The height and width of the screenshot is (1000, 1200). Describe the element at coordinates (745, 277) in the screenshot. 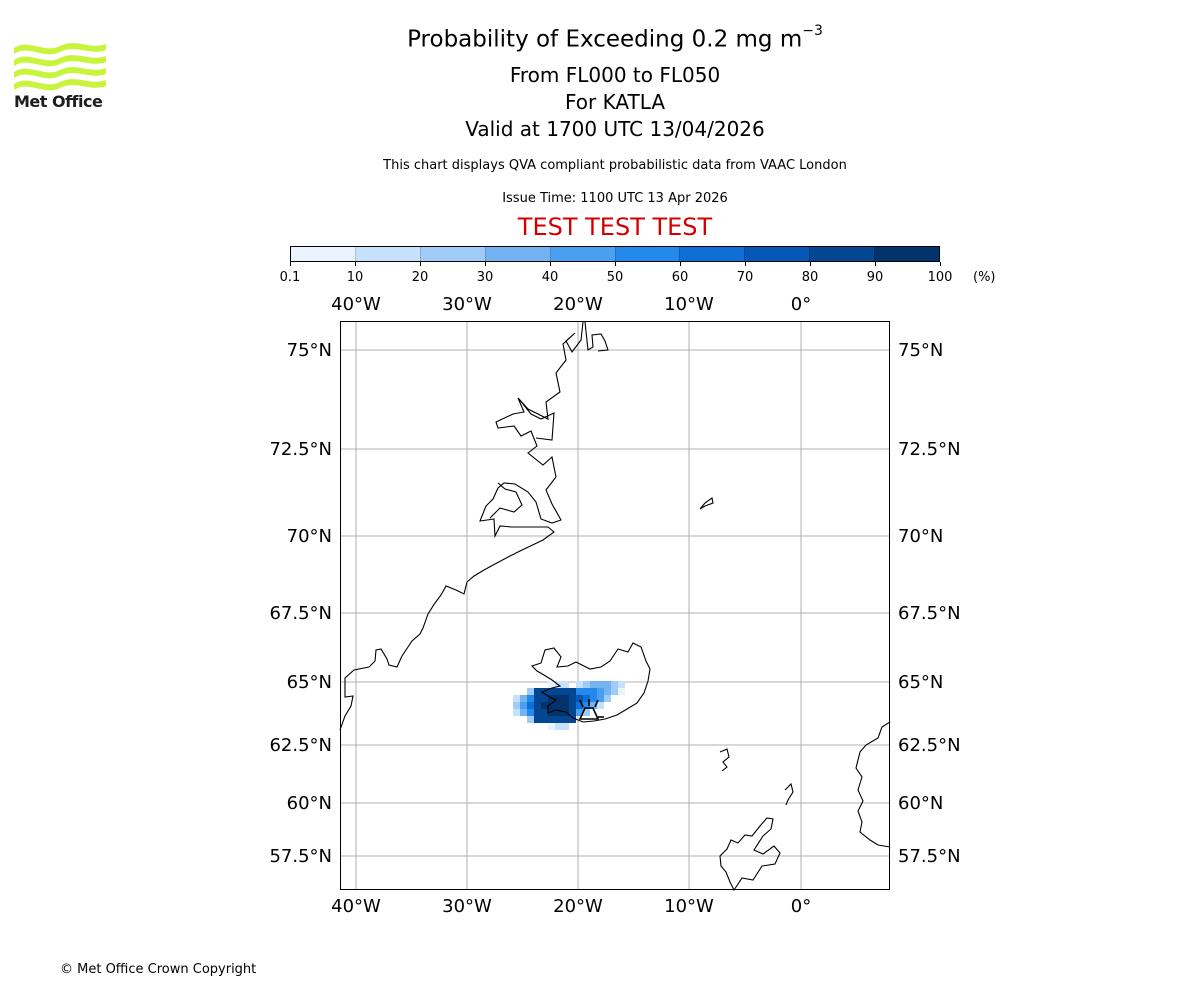

I see `colorbar-tick-label: 70` at that location.